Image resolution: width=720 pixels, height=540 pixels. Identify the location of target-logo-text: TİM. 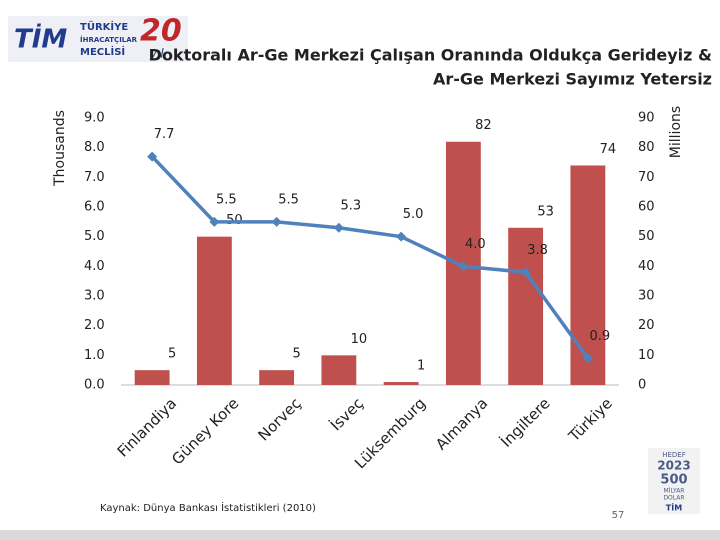
(674, 508).